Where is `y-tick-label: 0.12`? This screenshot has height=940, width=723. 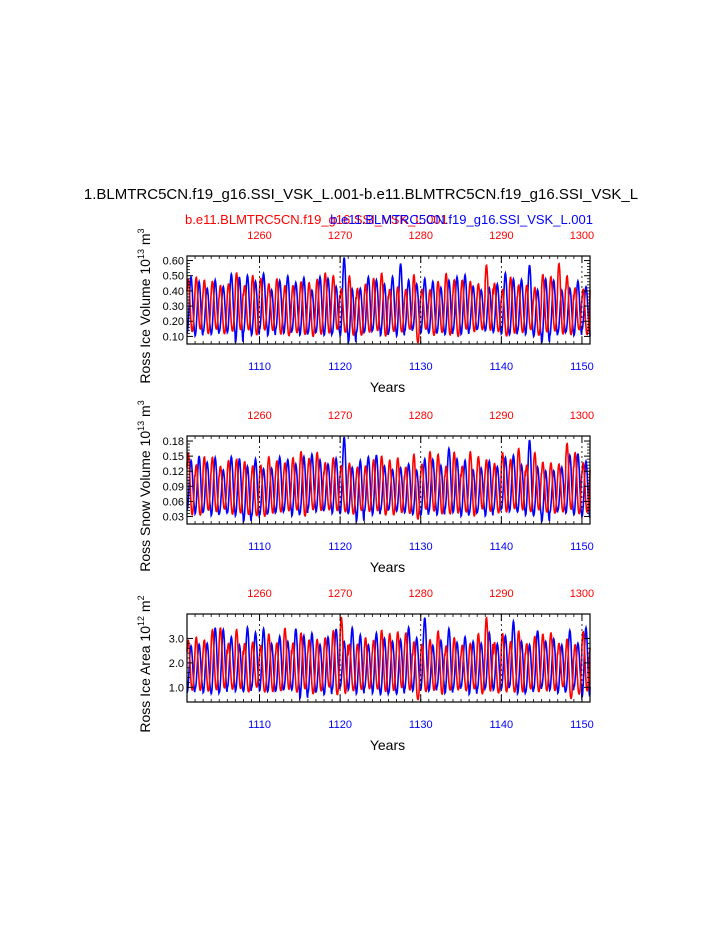
y-tick-label: 0.12 is located at coordinates (173, 472).